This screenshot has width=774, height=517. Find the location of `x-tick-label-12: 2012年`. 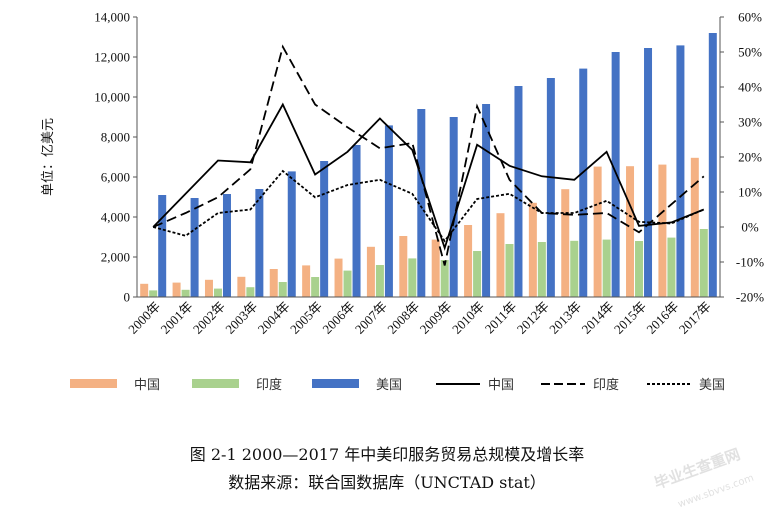

x-tick-label-12: 2012年 is located at coordinates (533, 318).